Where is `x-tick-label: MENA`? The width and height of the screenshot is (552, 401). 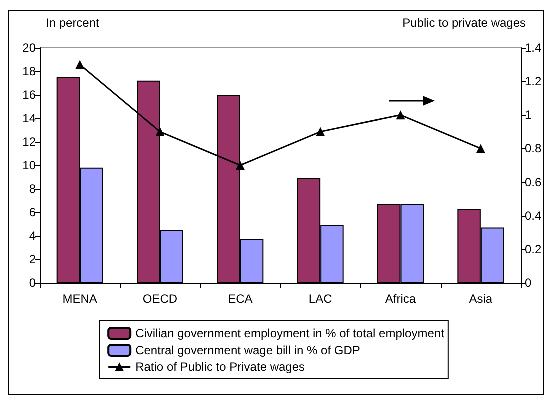 x-tick-label: MENA is located at coordinates (80, 299).